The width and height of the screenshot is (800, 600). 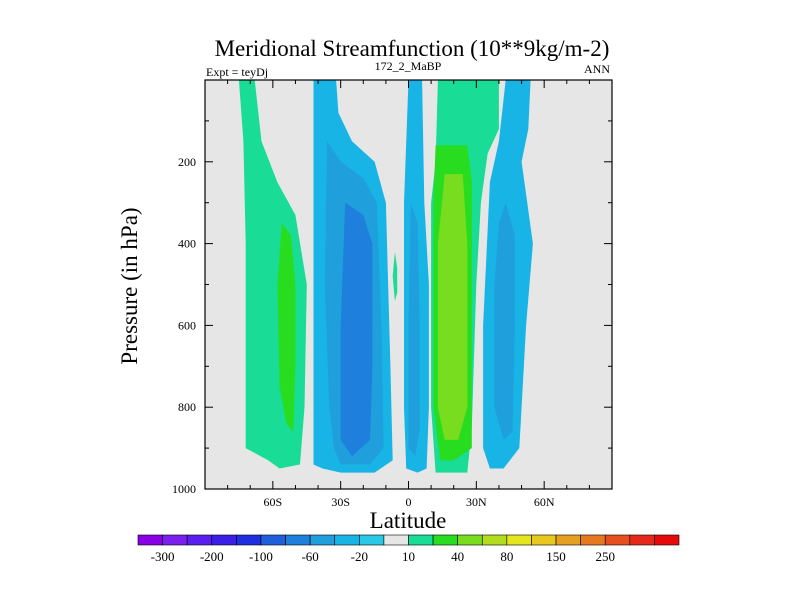 What do you see at coordinates (414, 329) in the screenshot?
I see `nh-equatorial-negative-core` at bounding box center [414, 329].